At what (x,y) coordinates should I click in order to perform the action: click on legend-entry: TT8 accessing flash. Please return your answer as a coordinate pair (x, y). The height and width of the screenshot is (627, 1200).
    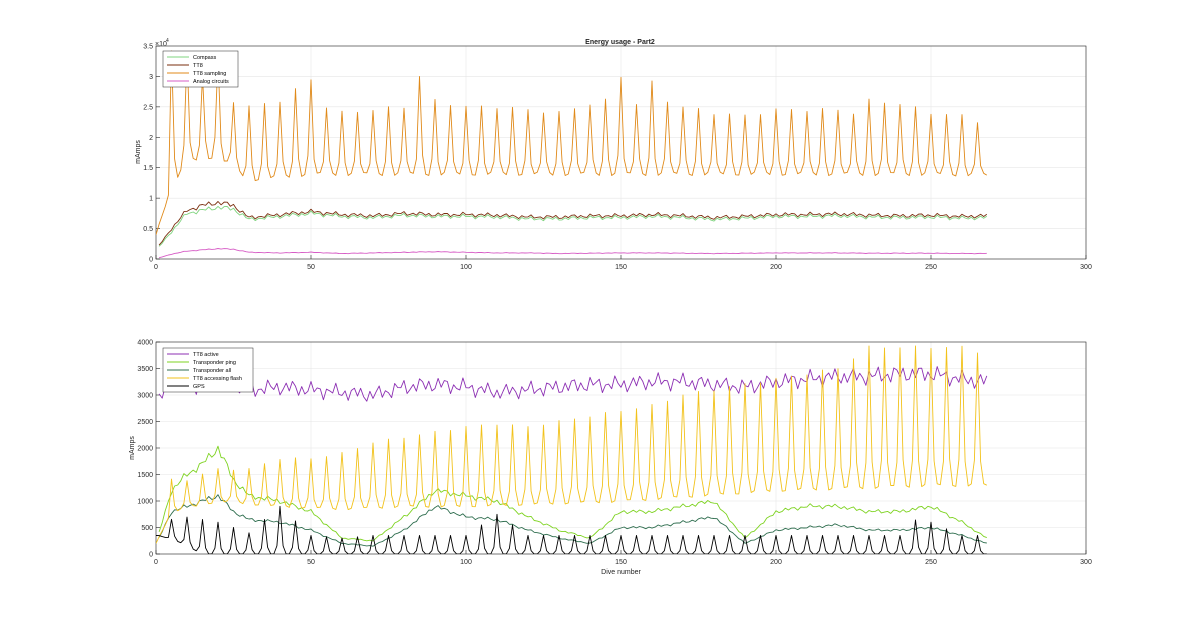
    Looking at the image, I should click on (217, 379).